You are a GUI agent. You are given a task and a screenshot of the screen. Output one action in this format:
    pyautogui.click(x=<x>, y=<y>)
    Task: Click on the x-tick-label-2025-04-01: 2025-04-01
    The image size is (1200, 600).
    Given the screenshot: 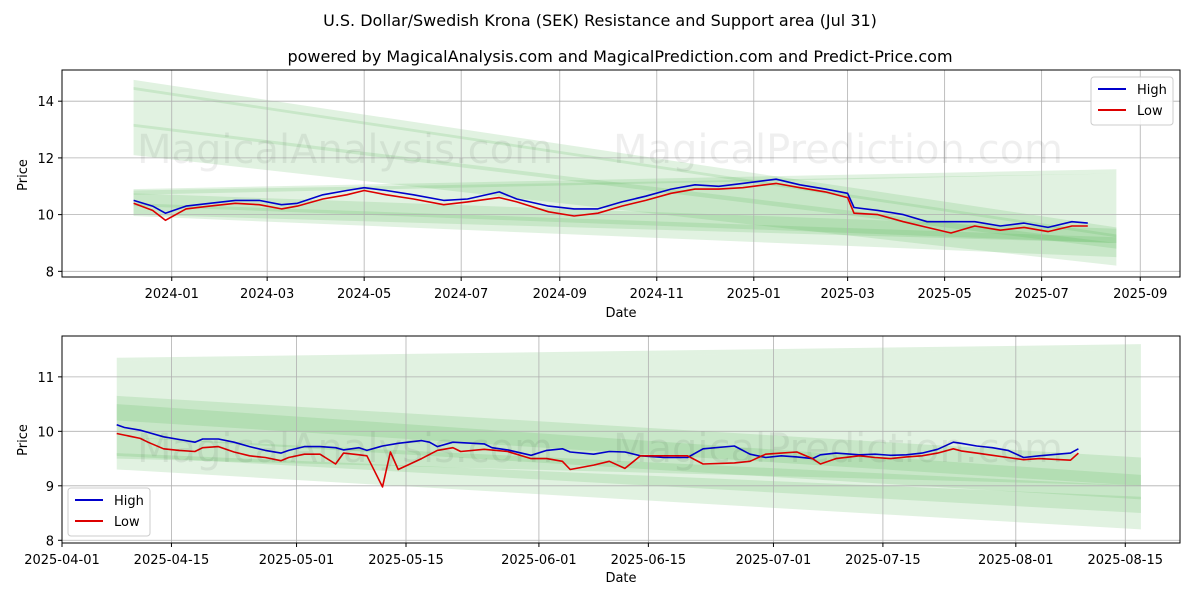 What is the action you would take?
    pyautogui.click(x=62, y=560)
    